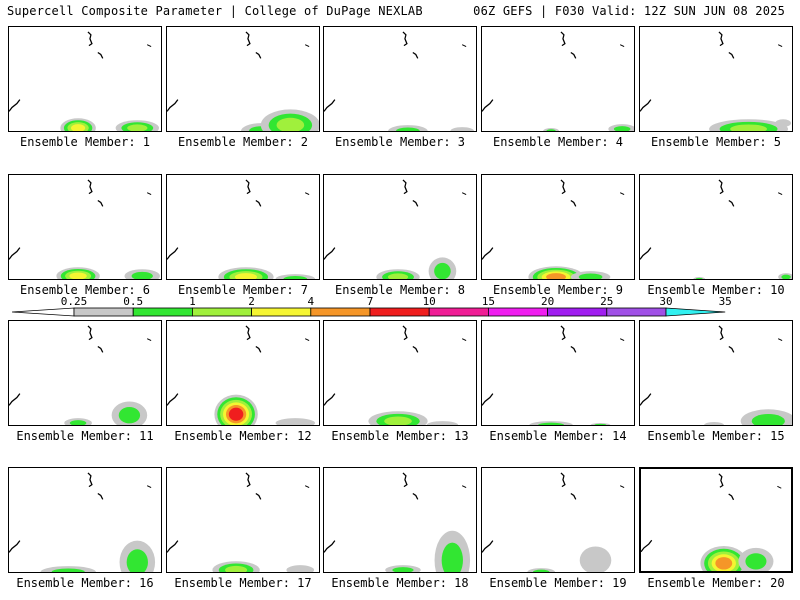 The width and height of the screenshot is (800, 600). Describe the element at coordinates (85, 142) in the screenshot. I see `ensemble-member-label: Ensemble Member: 1` at that location.